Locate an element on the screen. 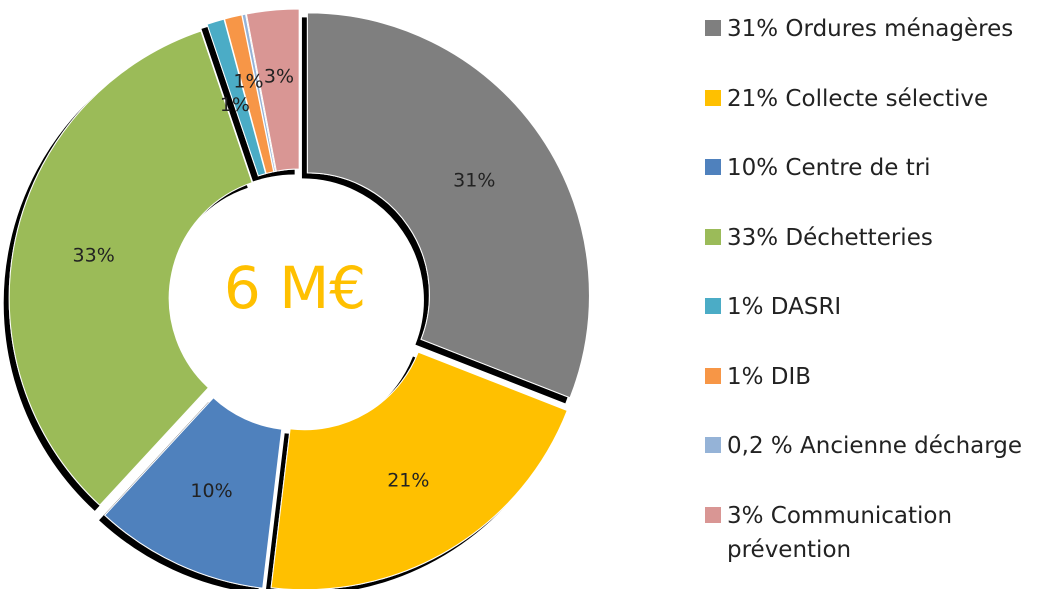 The height and width of the screenshot is (589, 1060). legend-label: 0,2 % Ancienne décharge is located at coordinates (875, 446).